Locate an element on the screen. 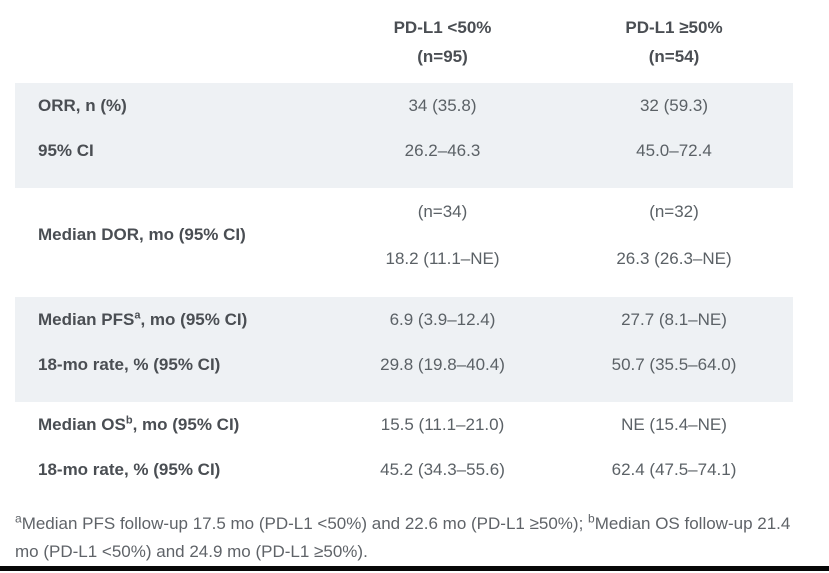 The height and width of the screenshot is (573, 829). pfs-median-row-label: Median PFSa, mo (95% CI) is located at coordinates (172, 319).